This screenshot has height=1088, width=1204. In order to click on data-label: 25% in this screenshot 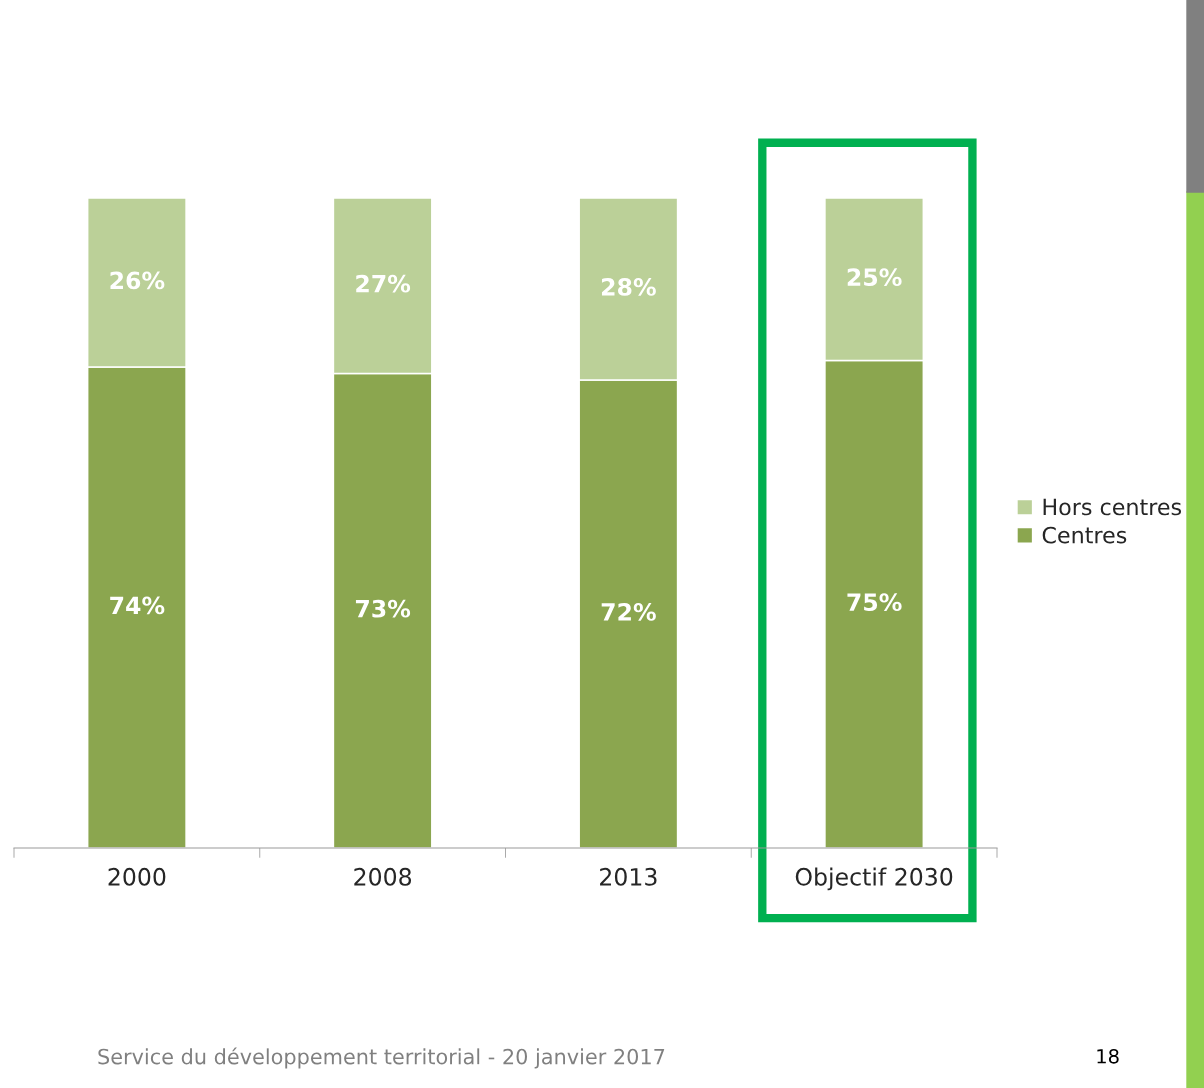, I will do `click(874, 277)`.